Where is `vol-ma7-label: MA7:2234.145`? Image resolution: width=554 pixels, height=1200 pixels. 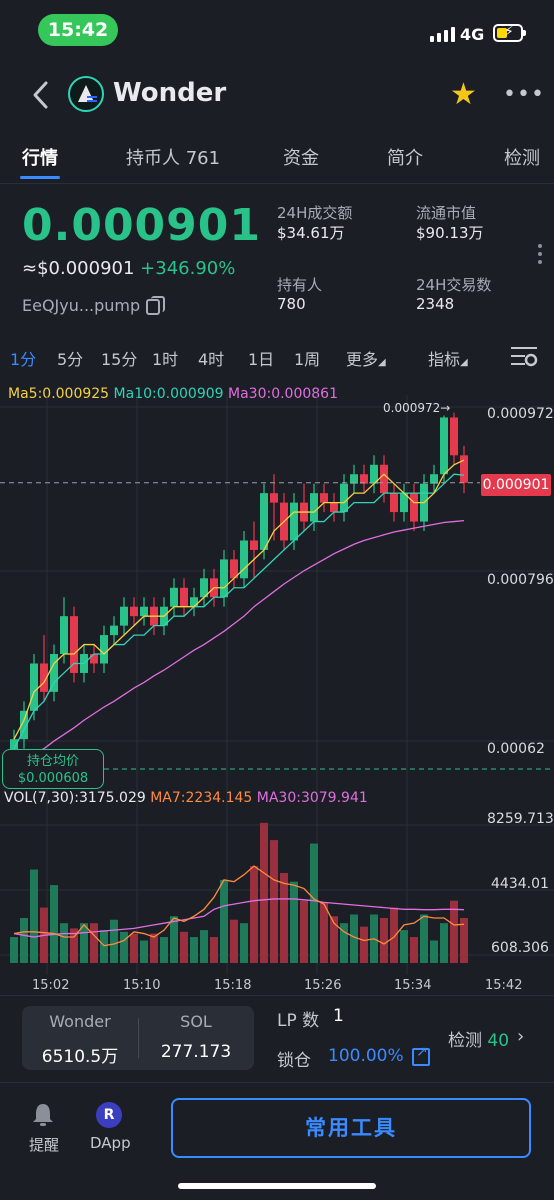 vol-ma7-label: MA7:2234.145 is located at coordinates (201, 798).